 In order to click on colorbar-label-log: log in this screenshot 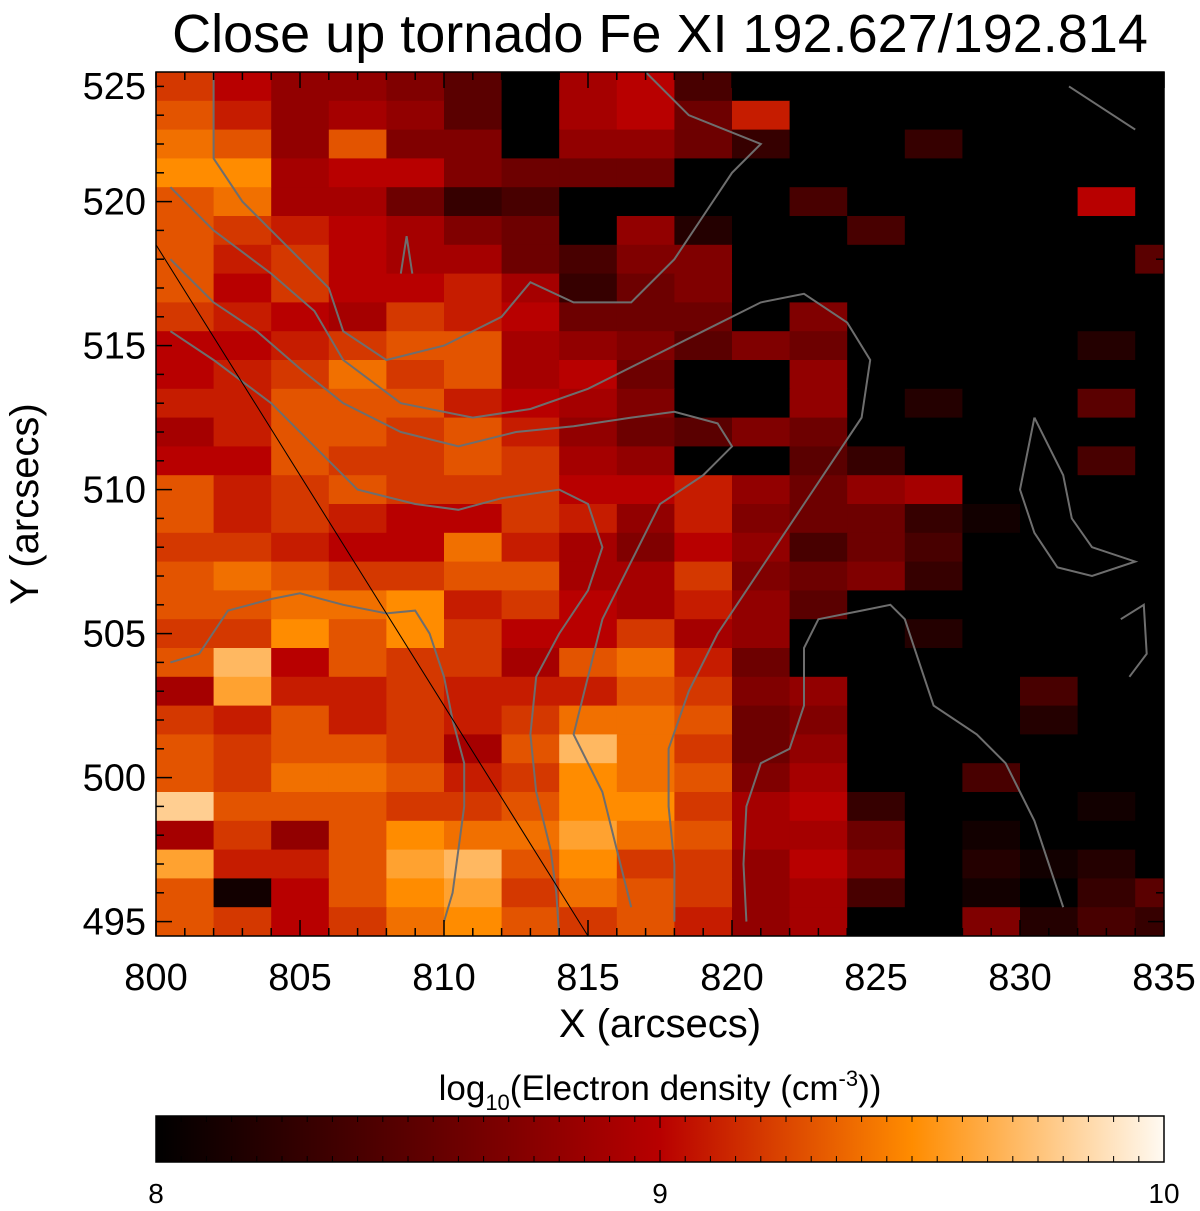, I will do `click(462, 1088)`.